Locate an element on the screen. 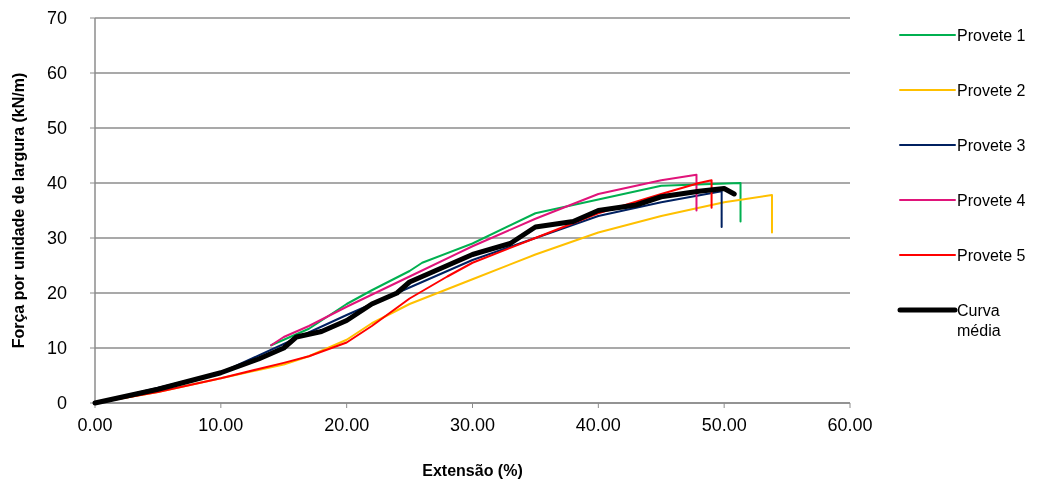 This screenshot has width=1058, height=488. y-tick-label: 70 is located at coordinates (56, 18).